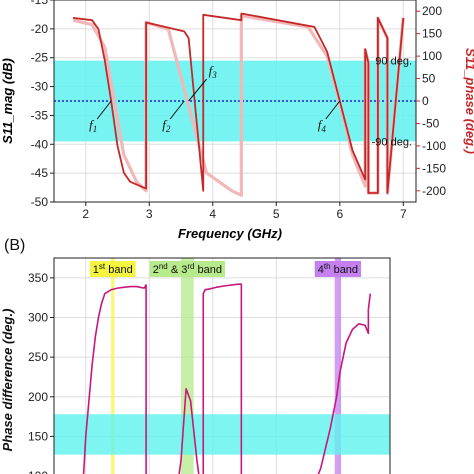  I want to click on panel-a-x-tick-label: 5, so click(276, 214).